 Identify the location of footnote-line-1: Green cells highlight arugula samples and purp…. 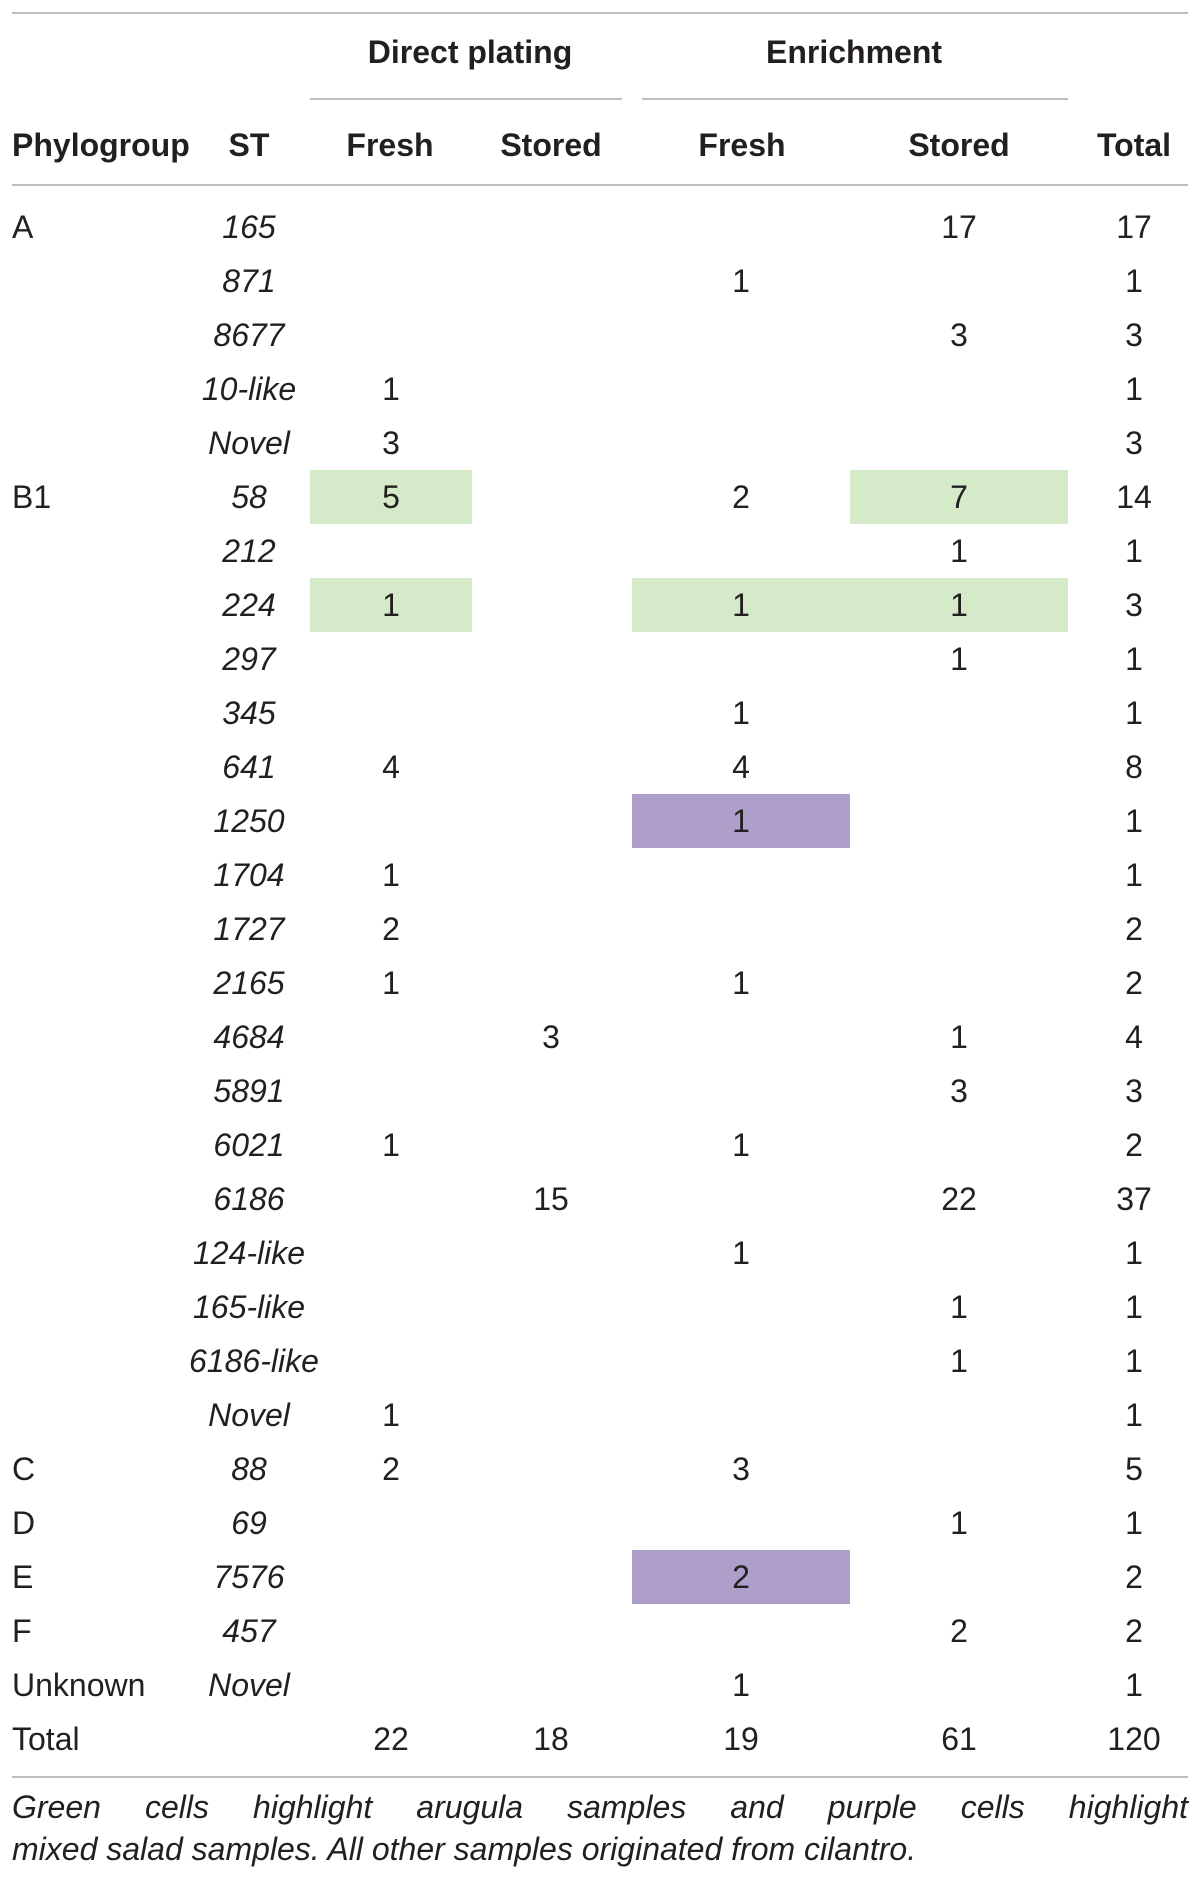
(600, 1807).